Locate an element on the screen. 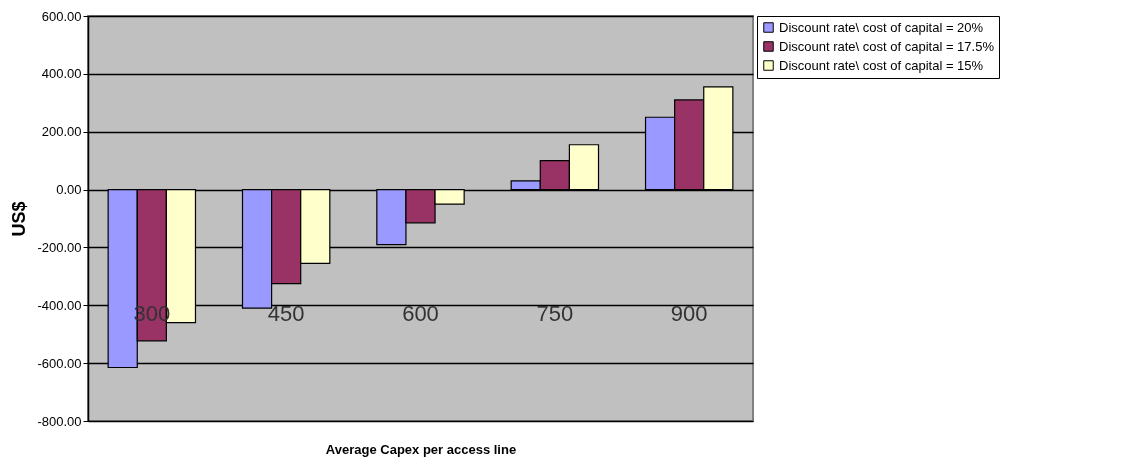  x-tick-label: 750 is located at coordinates (555, 313).